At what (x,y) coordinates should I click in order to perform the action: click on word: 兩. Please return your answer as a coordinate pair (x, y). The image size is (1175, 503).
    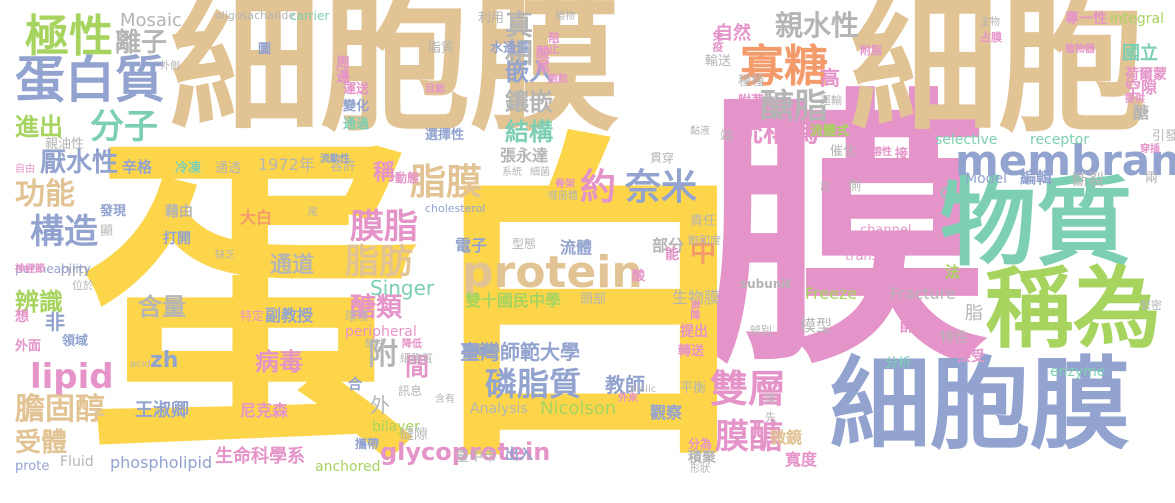
    Looking at the image, I should click on (1152, 178).